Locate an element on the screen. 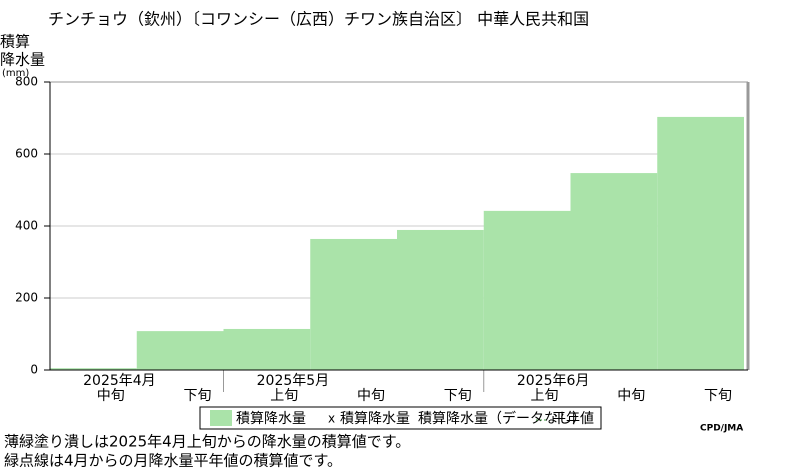  y-tick-label: 600 is located at coordinates (26, 154).